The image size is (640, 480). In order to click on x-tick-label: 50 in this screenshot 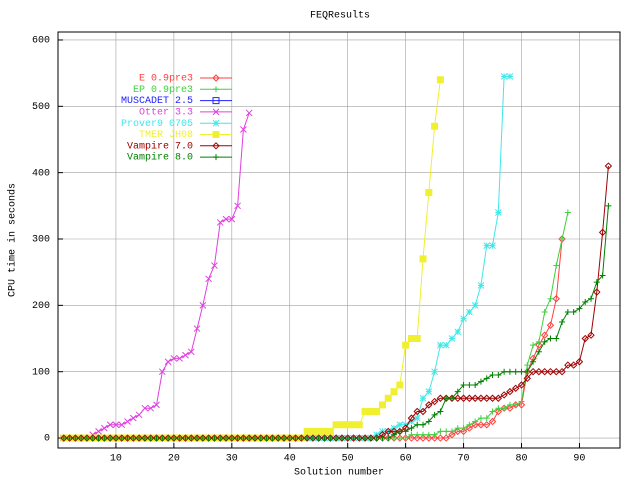, I will do `click(348, 459)`.